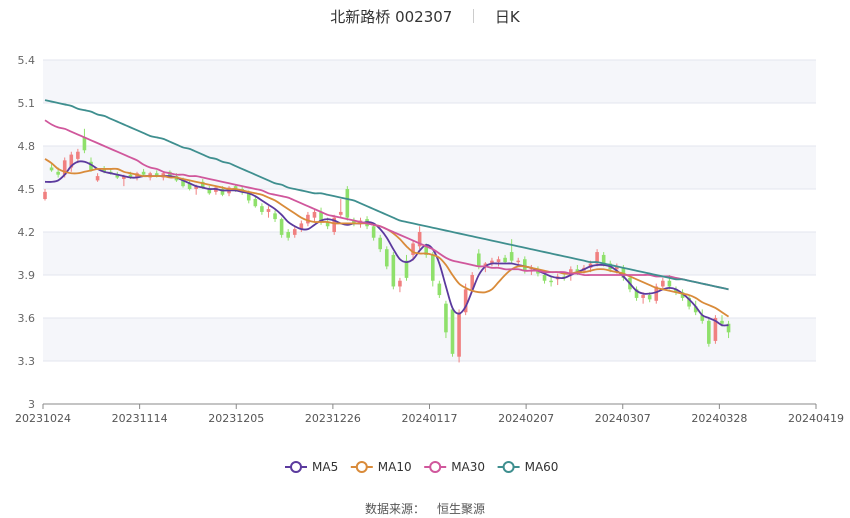 The width and height of the screenshot is (850, 518). I want to click on period-label: 日K, so click(507, 17).